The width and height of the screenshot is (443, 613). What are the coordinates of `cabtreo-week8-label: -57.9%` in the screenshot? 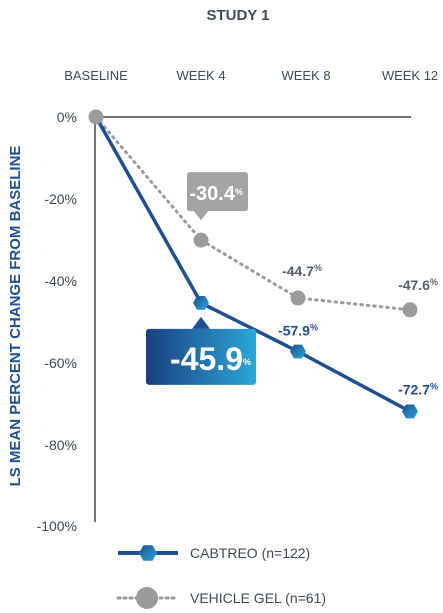 It's located at (298, 330).